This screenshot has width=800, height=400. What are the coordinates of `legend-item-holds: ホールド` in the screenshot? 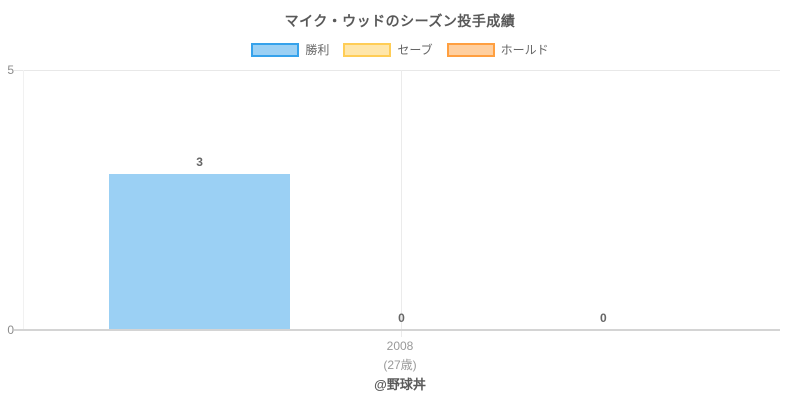 It's located at (497, 49).